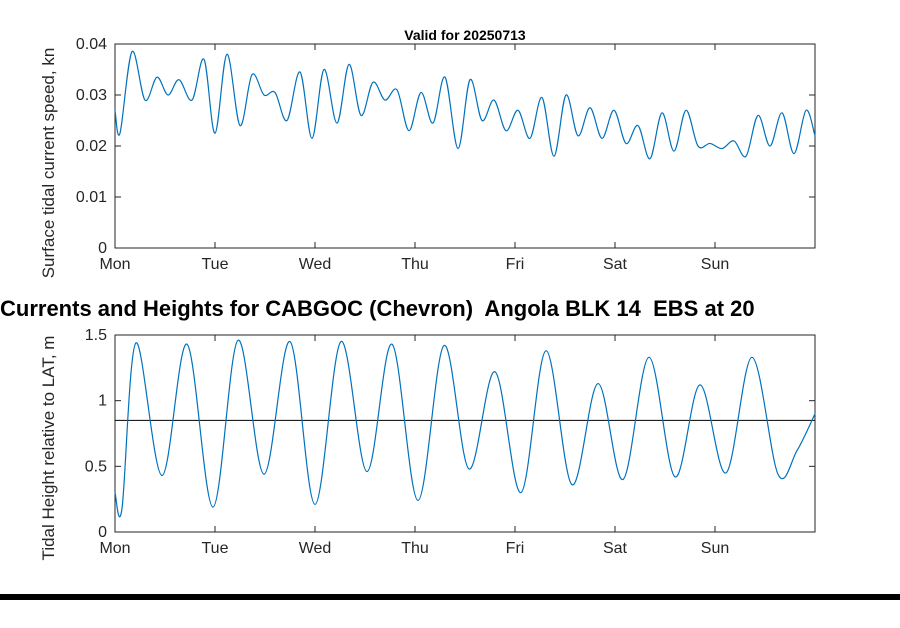  What do you see at coordinates (48, 448) in the screenshot?
I see `bottom-chart-ylabel: Tidal Height relative to LAT, m` at bounding box center [48, 448].